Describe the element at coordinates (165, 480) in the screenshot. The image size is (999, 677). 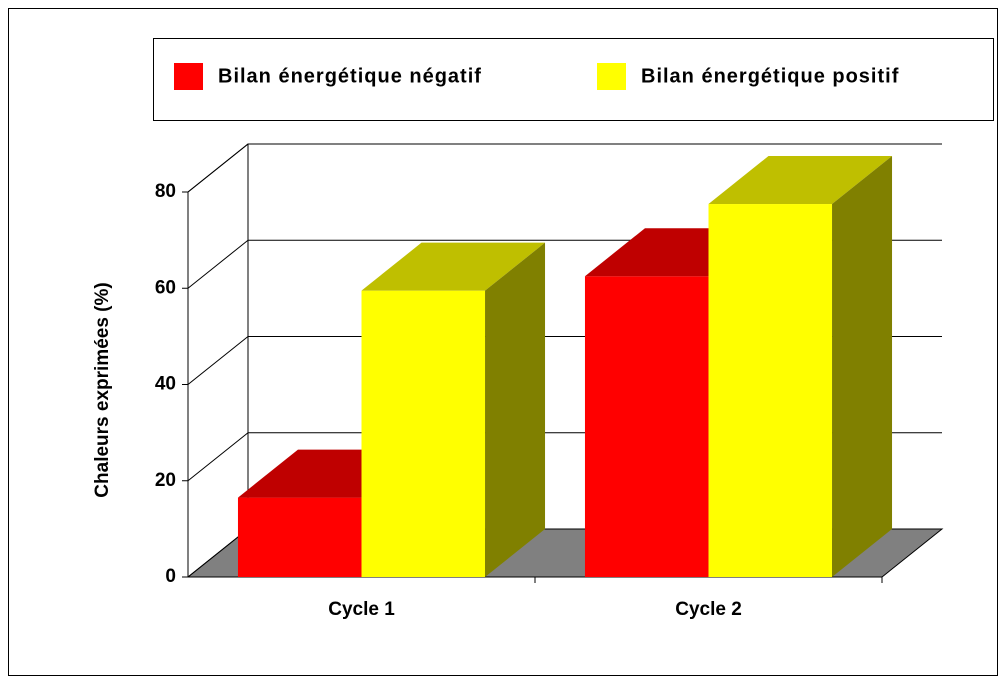
I see `y-tick-label: 20` at that location.